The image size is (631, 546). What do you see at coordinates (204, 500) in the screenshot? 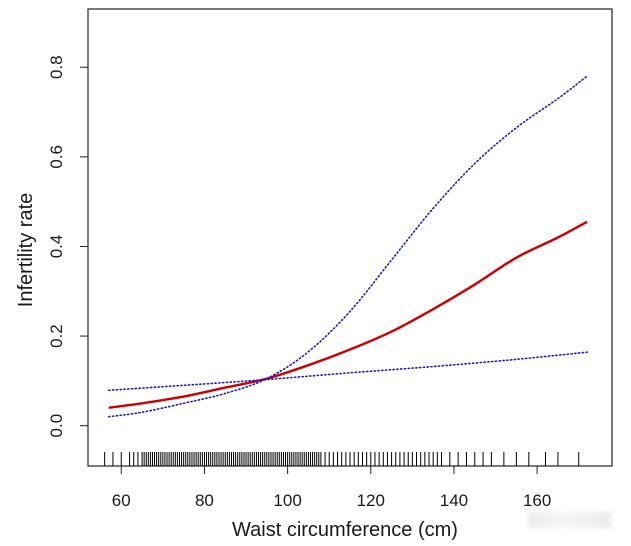
I see `x-tick-label: 80` at bounding box center [204, 500].